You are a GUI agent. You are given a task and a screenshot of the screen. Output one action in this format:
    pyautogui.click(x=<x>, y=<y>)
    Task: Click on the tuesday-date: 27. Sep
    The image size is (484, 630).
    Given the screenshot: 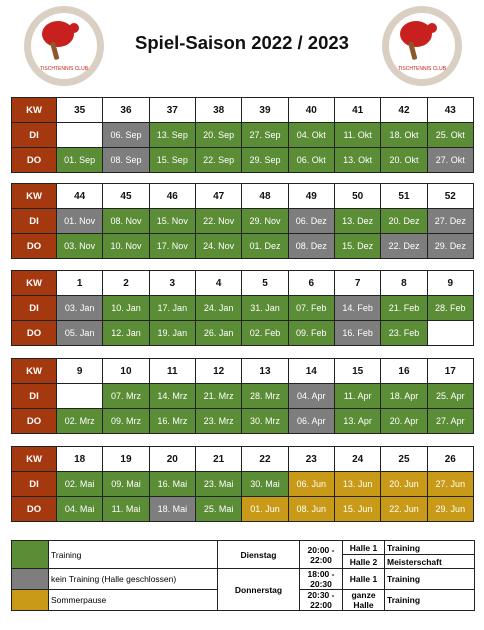 What is the action you would take?
    pyautogui.click(x=265, y=135)
    